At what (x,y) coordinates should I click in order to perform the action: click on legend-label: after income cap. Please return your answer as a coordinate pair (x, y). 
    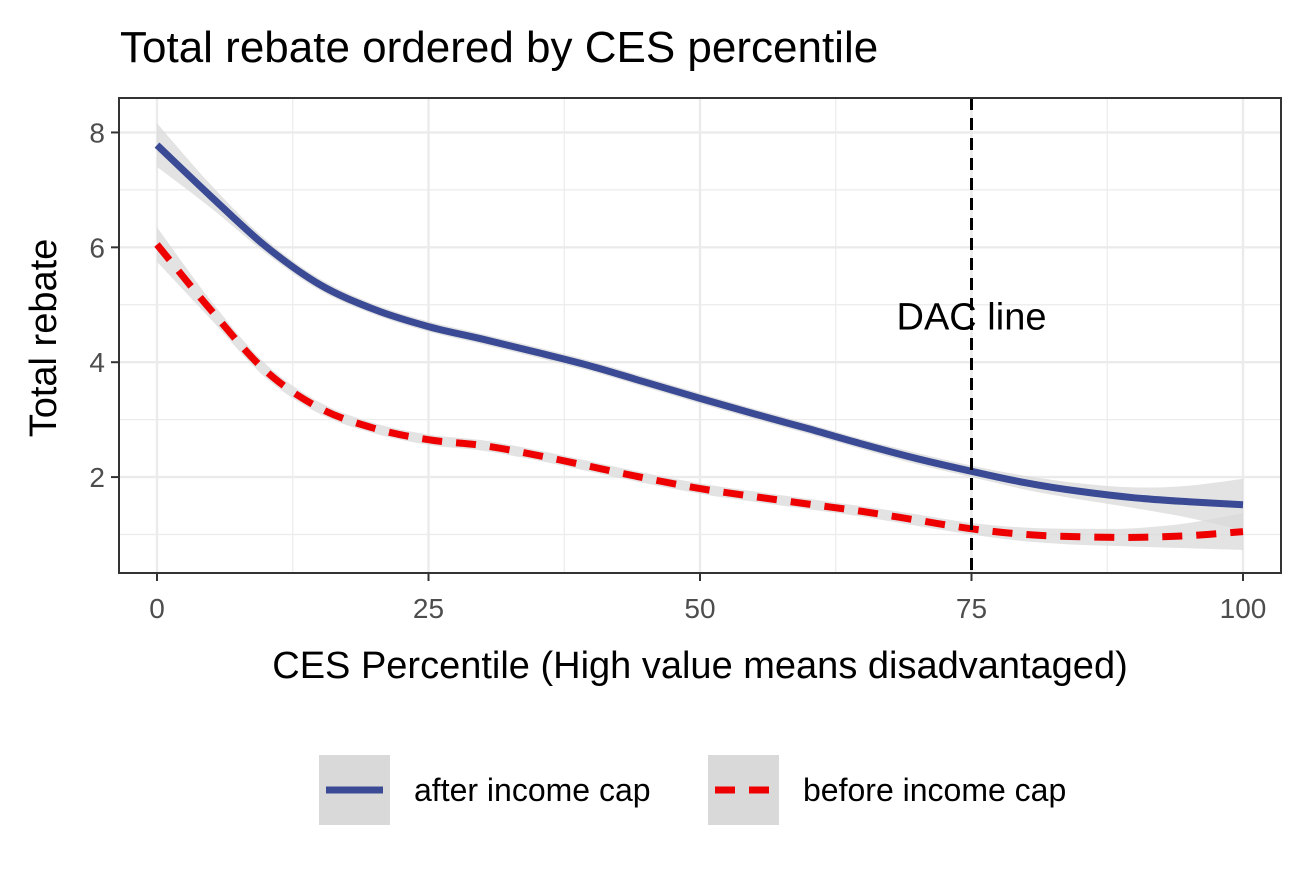
    Looking at the image, I should click on (532, 790).